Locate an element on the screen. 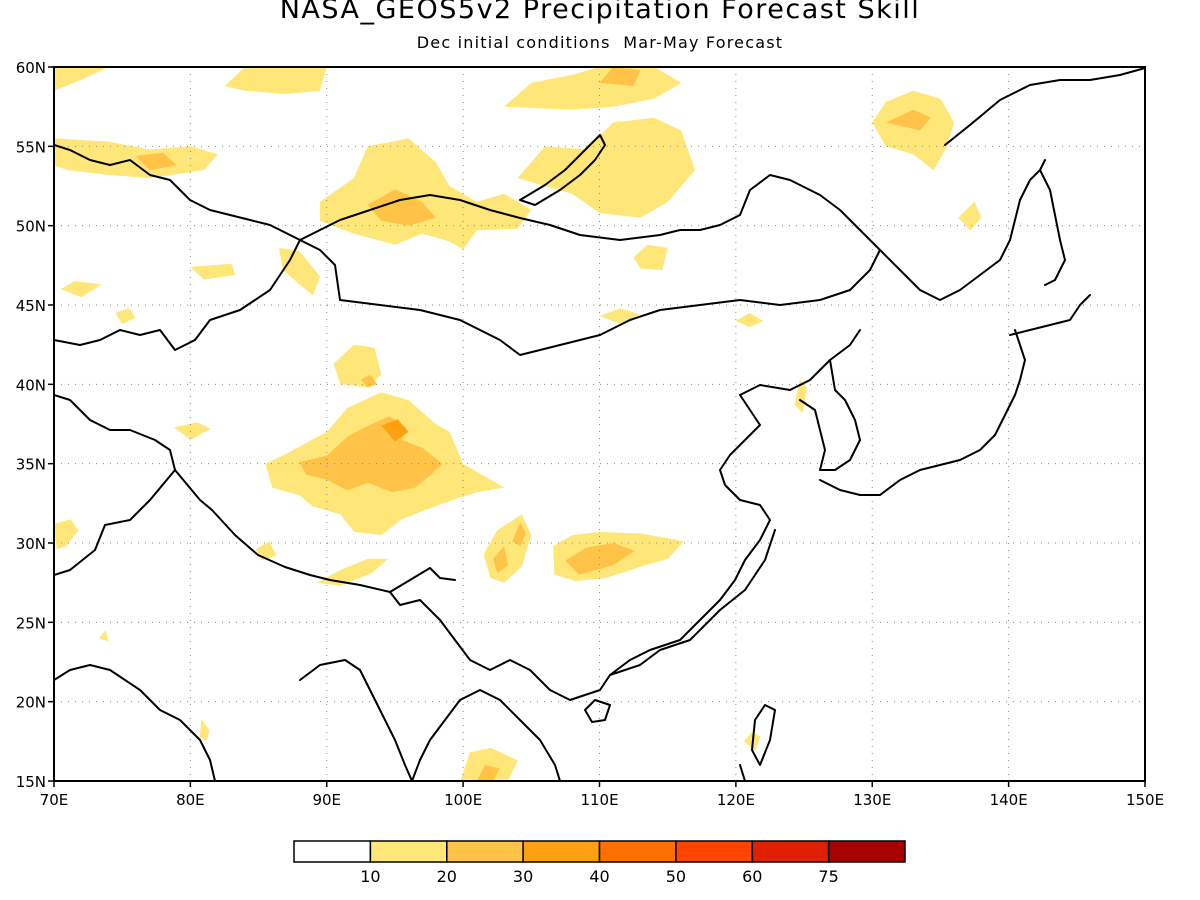  lat-tick-label: 45N is located at coordinates (31, 306).